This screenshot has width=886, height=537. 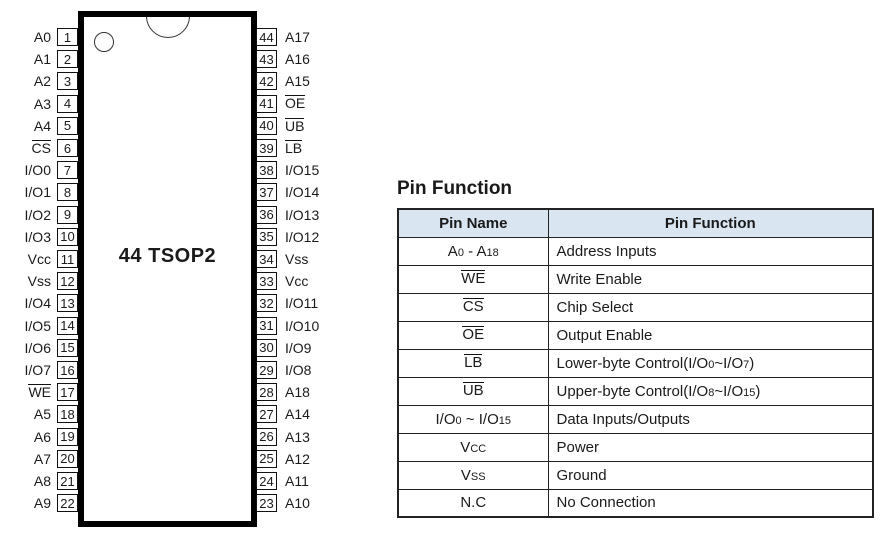 What do you see at coordinates (282, 481) in the screenshot?
I see `pin-row: 24 A11` at bounding box center [282, 481].